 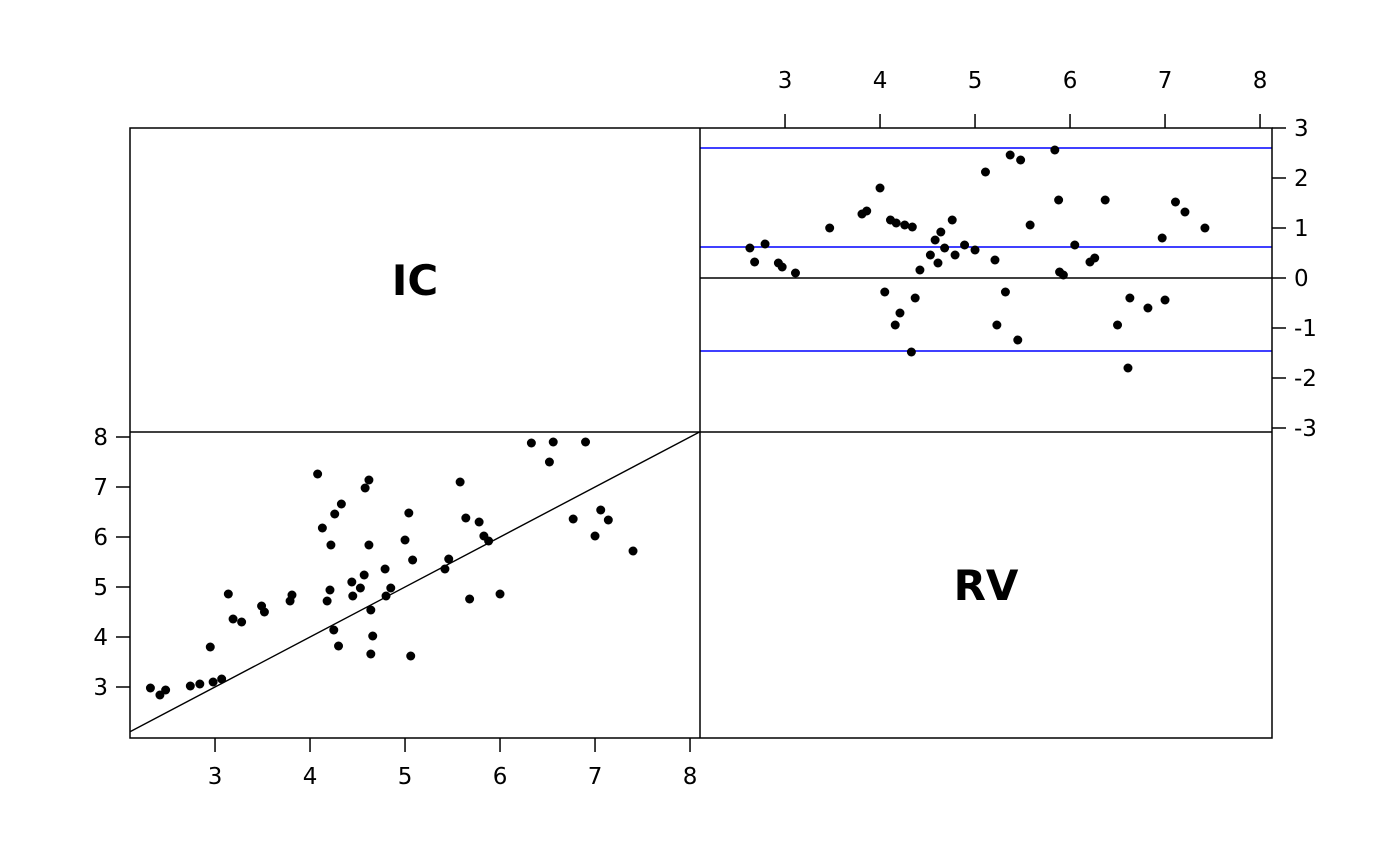 What do you see at coordinates (415, 280) in the screenshot?
I see `panel-label-ic: IC` at bounding box center [415, 280].